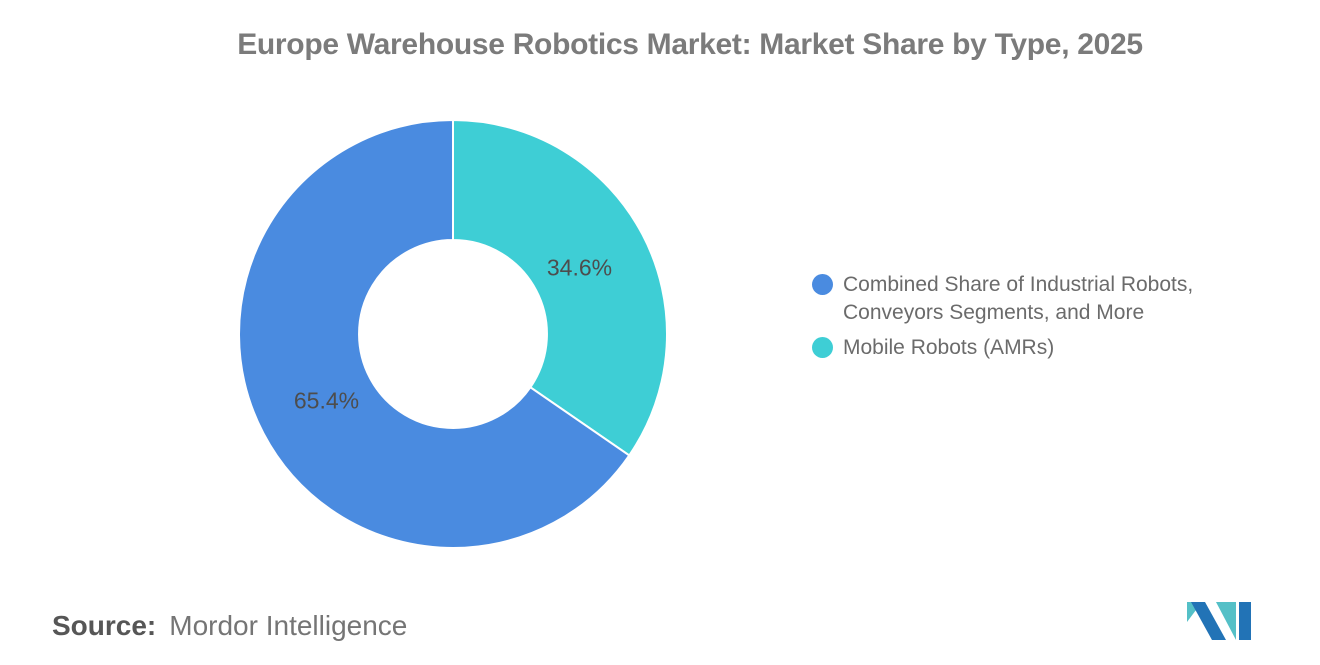 This screenshot has width=1320, height=665. Describe the element at coordinates (1226, 621) in the screenshot. I see `logo-teal-triangle-middle` at that location.